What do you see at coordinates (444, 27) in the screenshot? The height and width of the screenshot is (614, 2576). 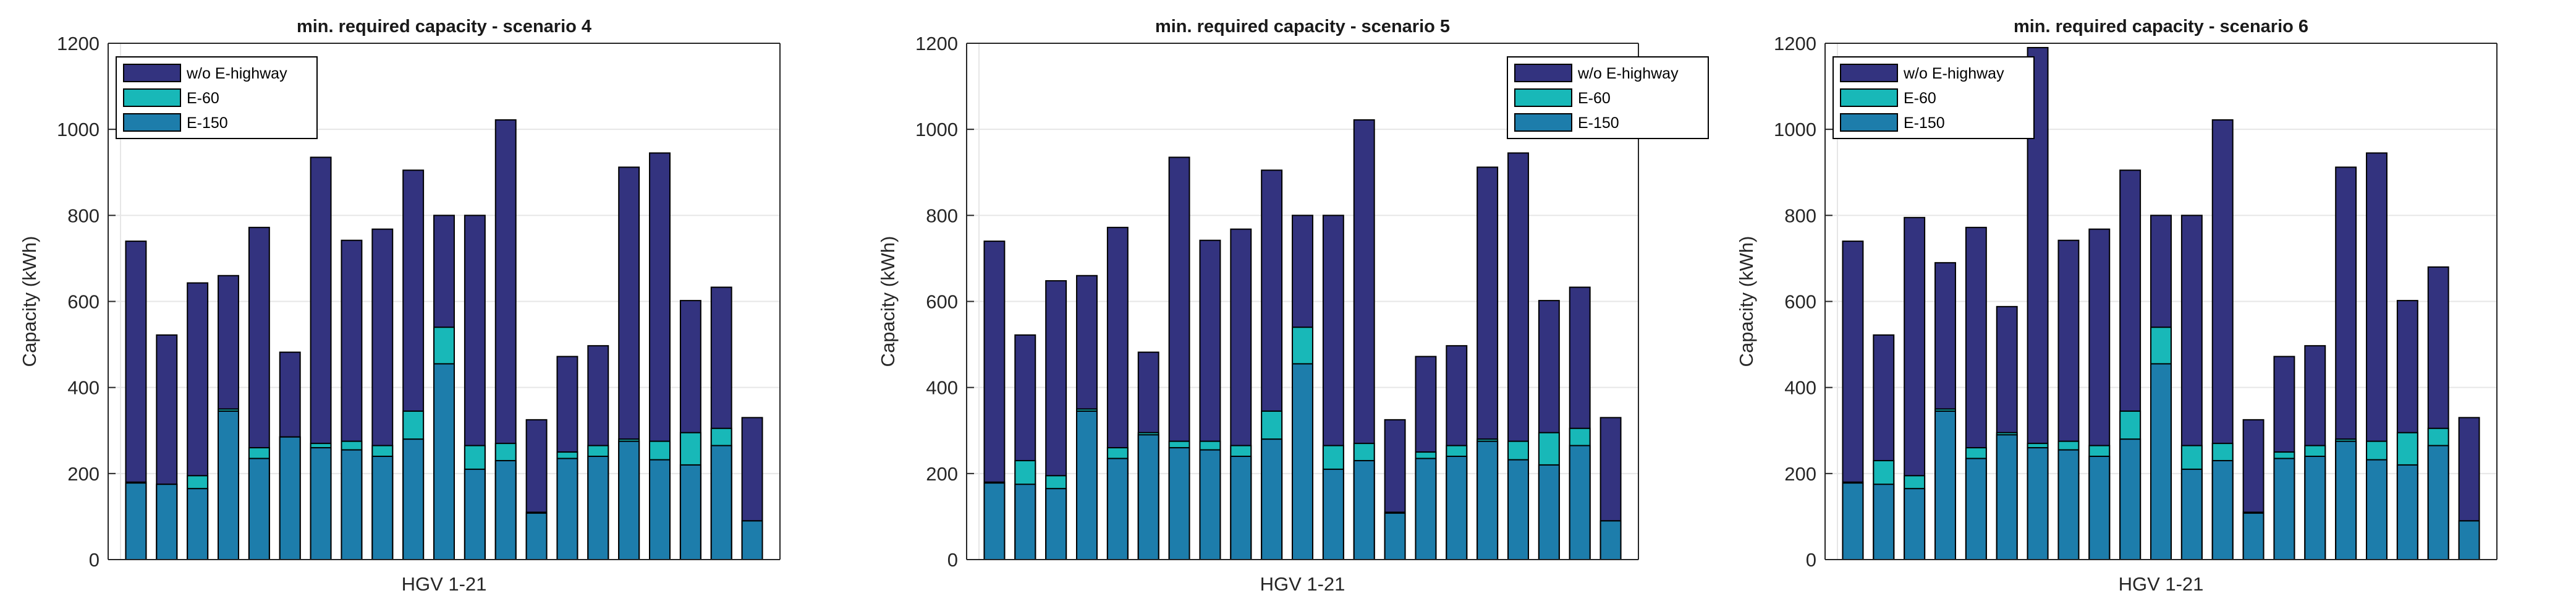 I see `chart-title: min. required capacity - scenario 4` at bounding box center [444, 27].